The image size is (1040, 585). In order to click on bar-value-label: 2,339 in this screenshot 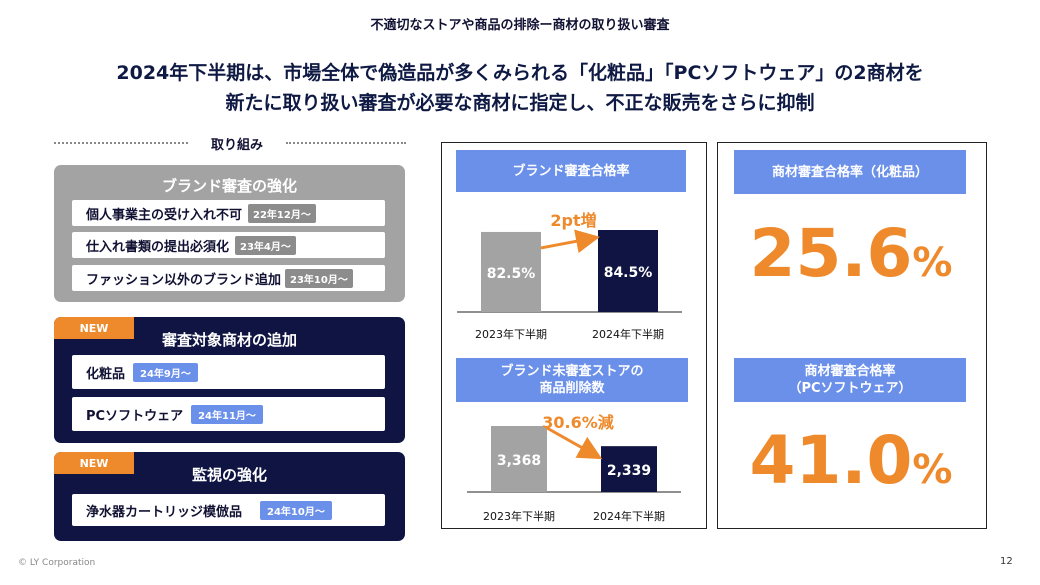, I will do `click(629, 471)`.